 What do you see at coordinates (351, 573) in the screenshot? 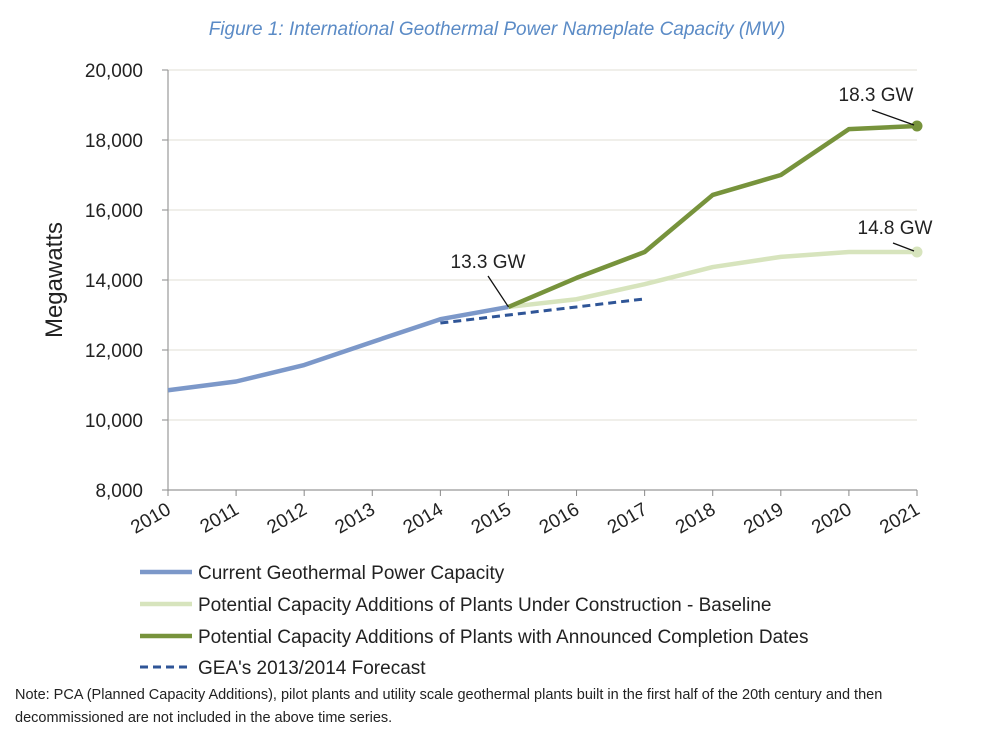
I see `legend-label: Current Geothermal Power Capacity` at bounding box center [351, 573].